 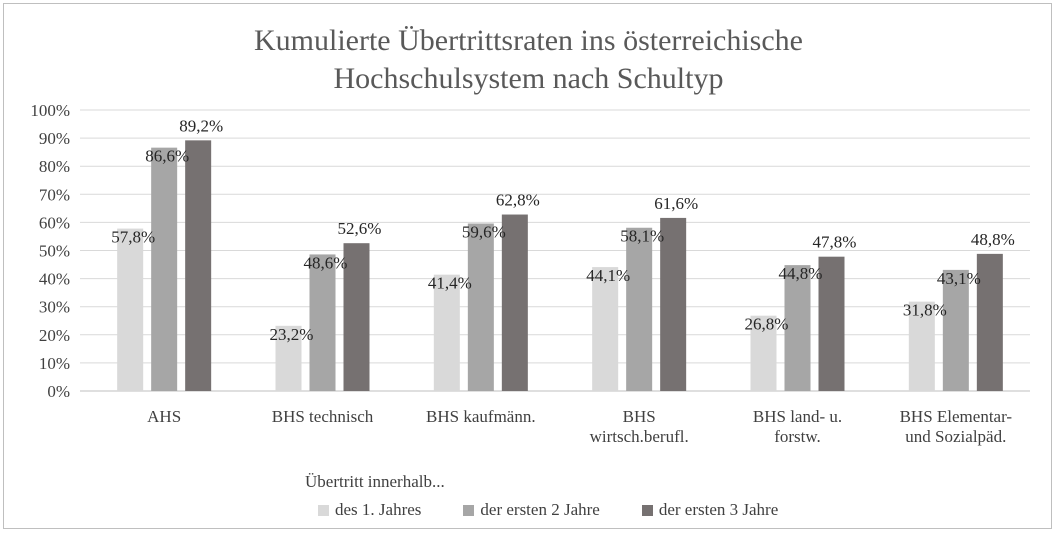 What do you see at coordinates (835, 242) in the screenshot?
I see `data-label: 47,8%` at bounding box center [835, 242].